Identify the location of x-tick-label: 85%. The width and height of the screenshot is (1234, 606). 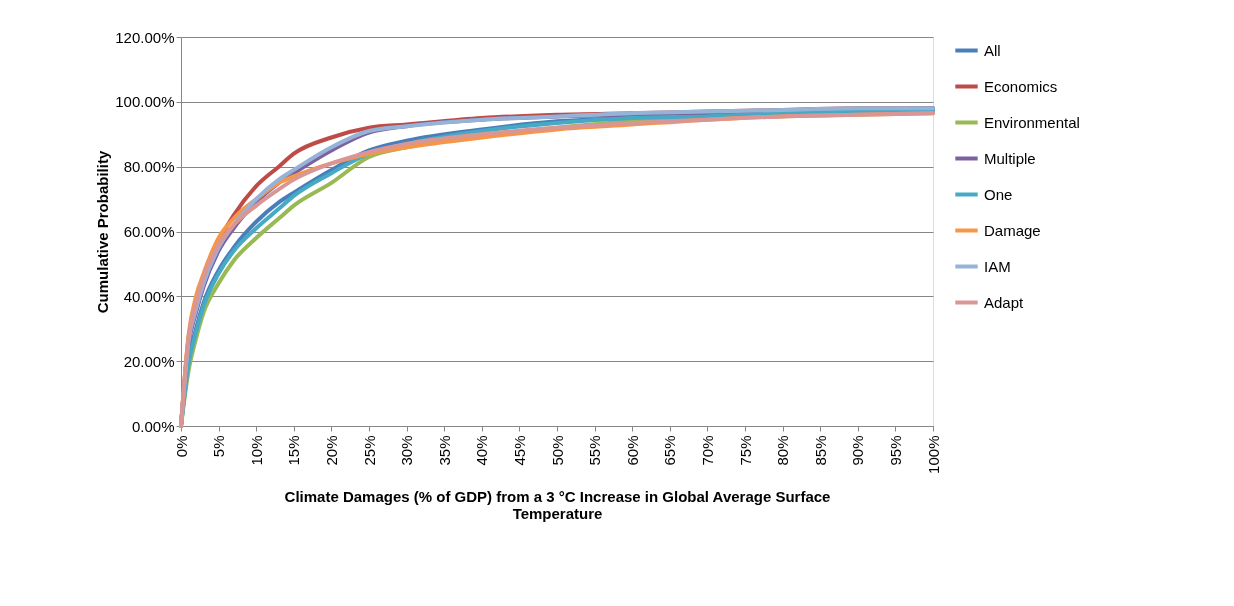
(820, 450).